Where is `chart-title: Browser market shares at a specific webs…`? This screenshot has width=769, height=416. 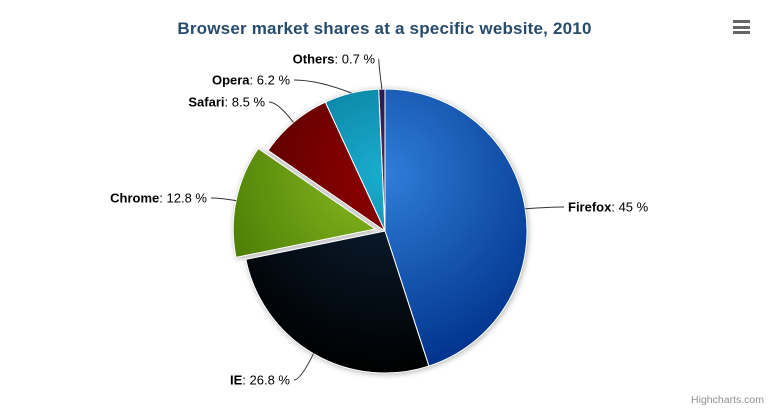 chart-title: Browser market shares at a specific webs… is located at coordinates (384, 28).